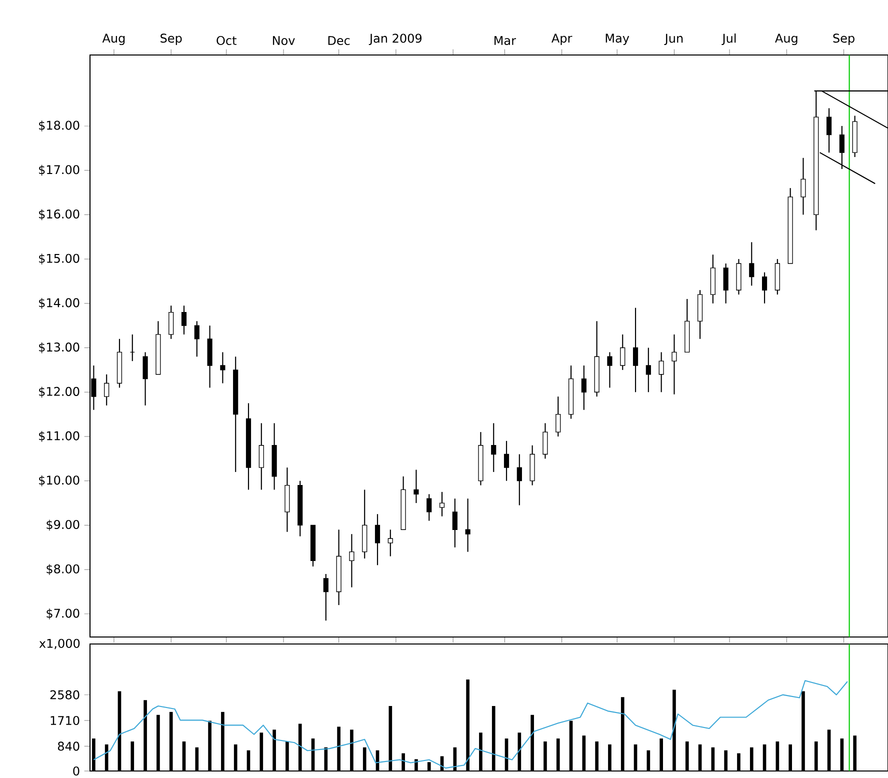 The width and height of the screenshot is (888, 778). What do you see at coordinates (618, 40) in the screenshot?
I see `x-tick-label: May` at bounding box center [618, 40].